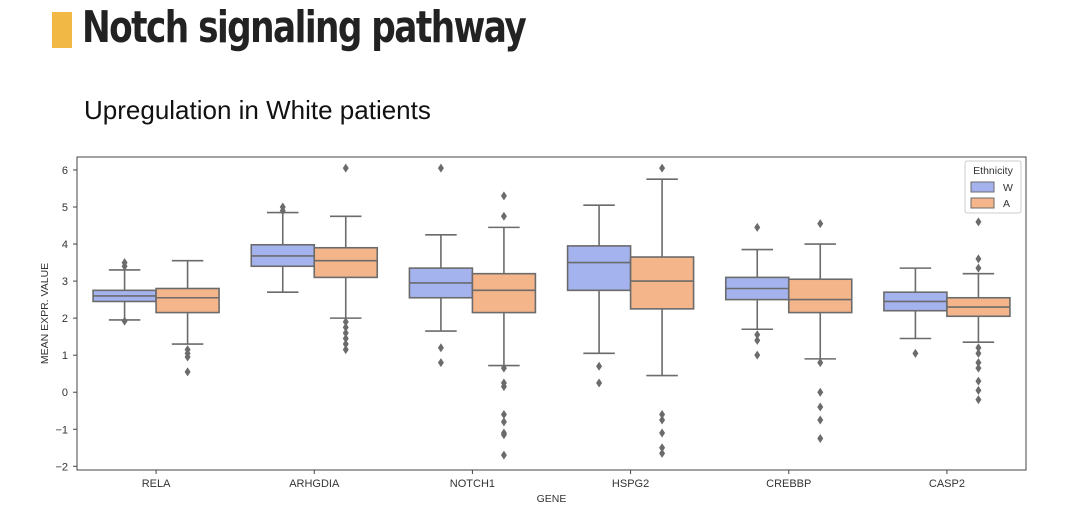 This screenshot has height=507, width=1085. What do you see at coordinates (65, 245) in the screenshot?
I see `y-tick-label: 4` at bounding box center [65, 245].